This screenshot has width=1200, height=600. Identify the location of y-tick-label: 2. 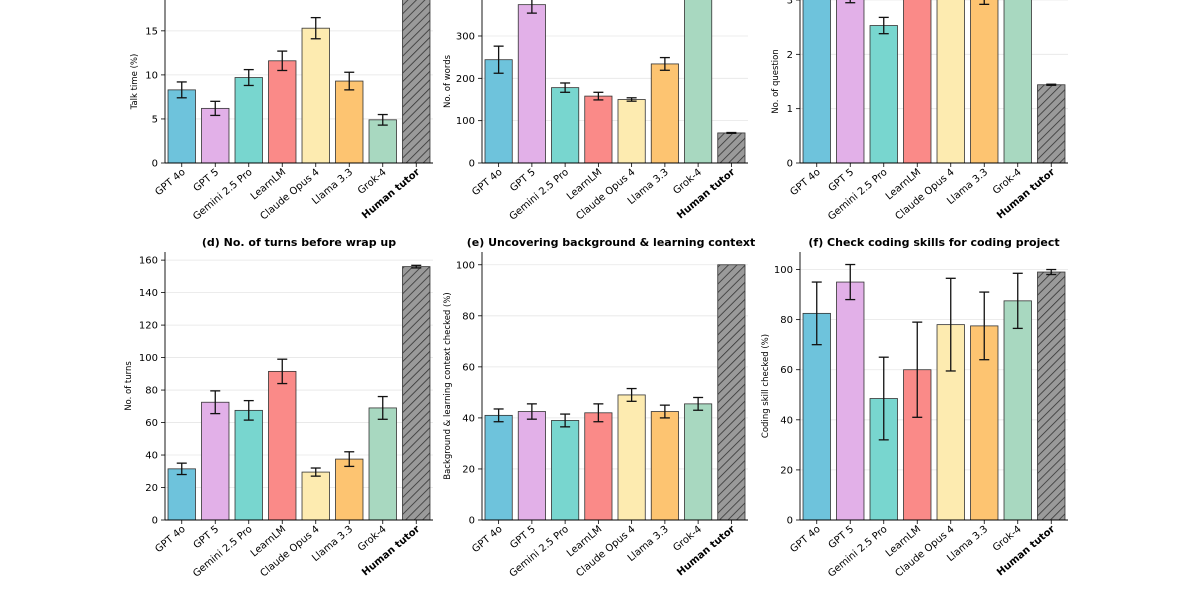
(790, 55).